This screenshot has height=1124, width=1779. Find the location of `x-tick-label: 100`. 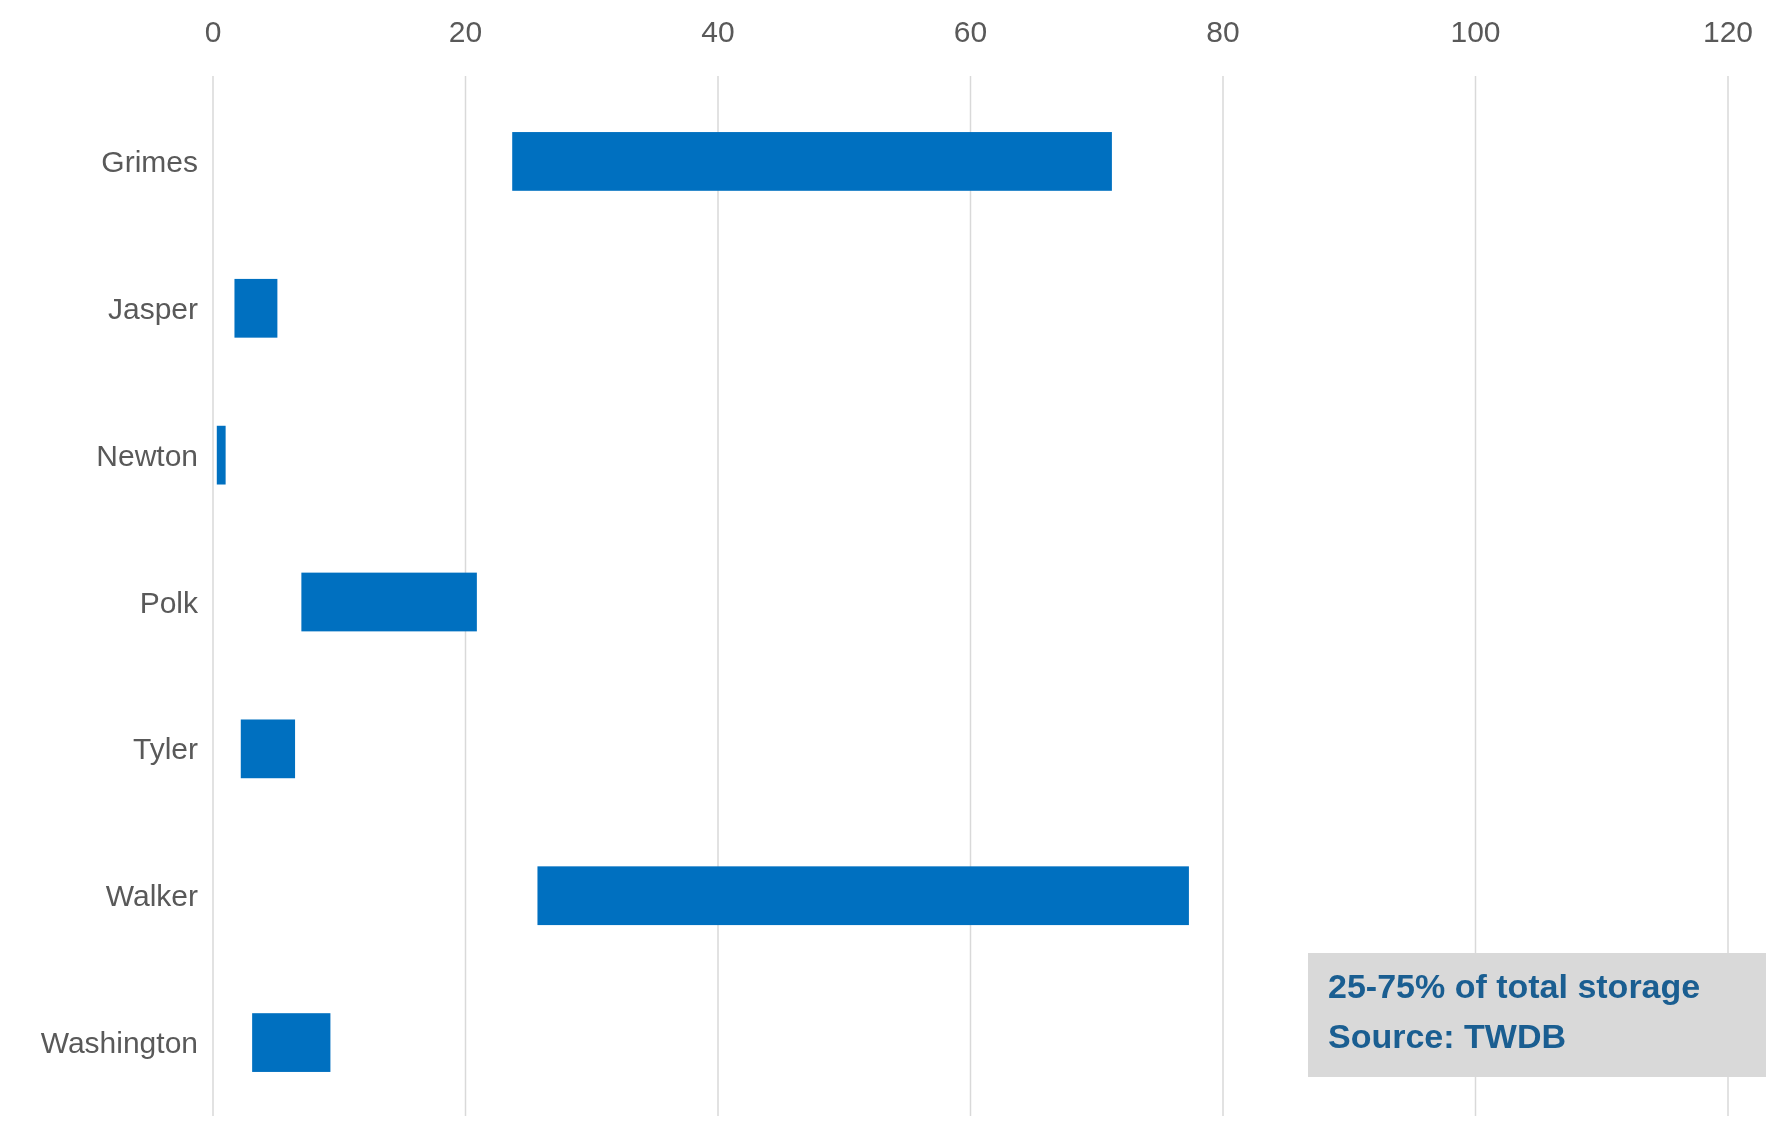

x-tick-label: 100 is located at coordinates (1475, 31).